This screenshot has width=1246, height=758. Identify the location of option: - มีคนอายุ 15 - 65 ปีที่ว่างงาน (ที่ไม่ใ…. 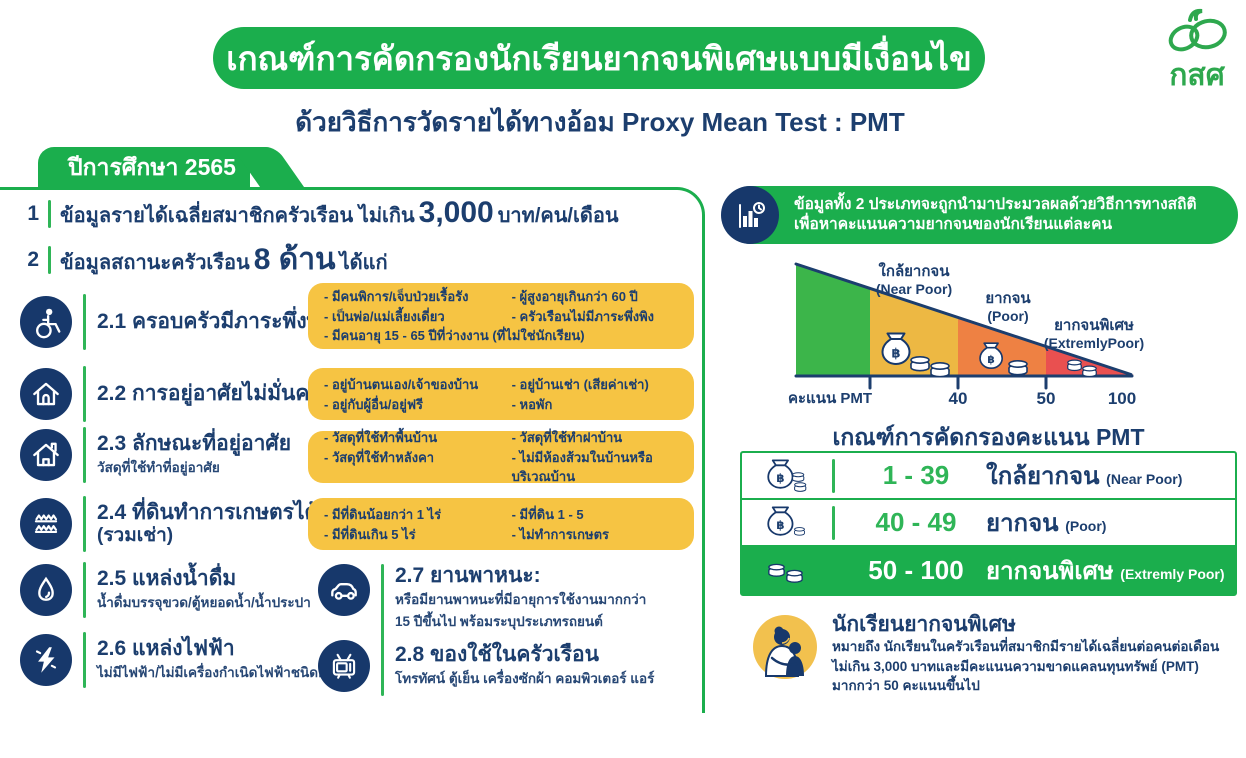
(454, 336).